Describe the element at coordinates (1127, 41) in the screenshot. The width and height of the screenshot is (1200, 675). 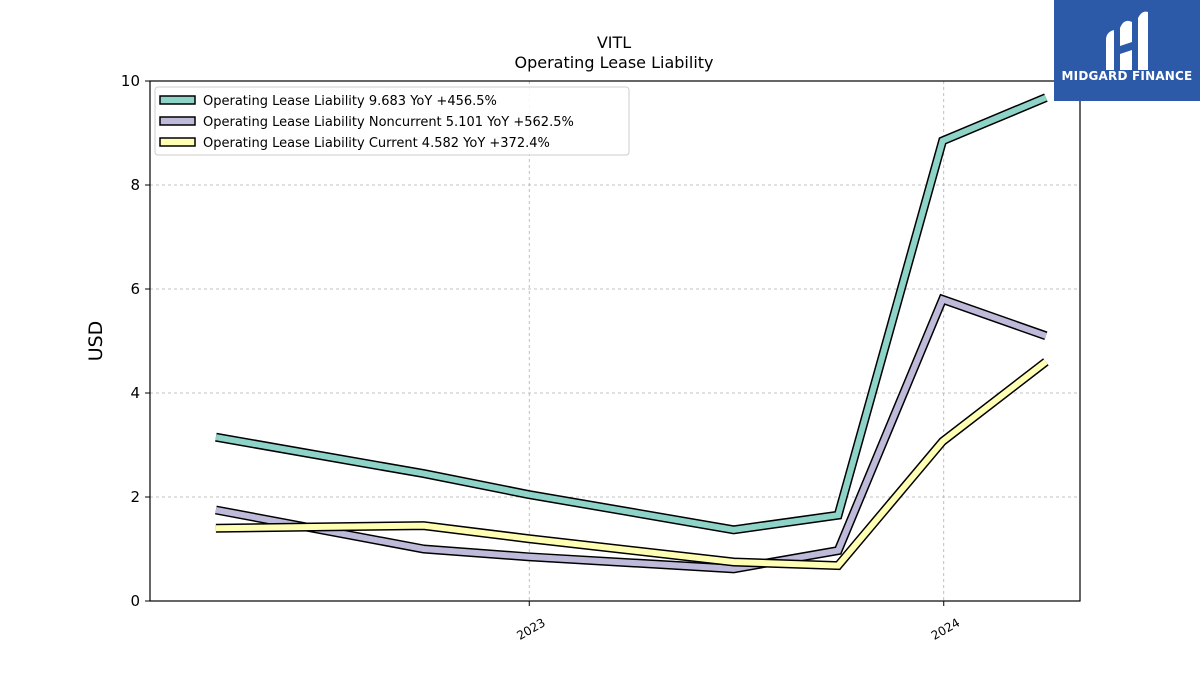
I see `logo-mark-icon` at that location.